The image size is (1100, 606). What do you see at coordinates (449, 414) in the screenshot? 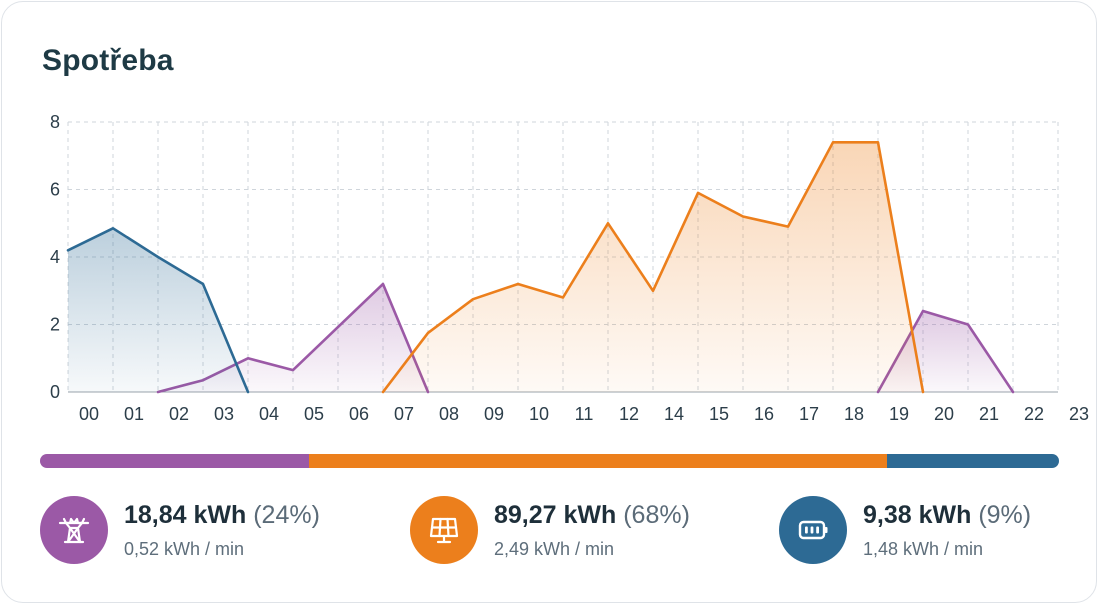
I see `x-tick-label: 08` at bounding box center [449, 414].